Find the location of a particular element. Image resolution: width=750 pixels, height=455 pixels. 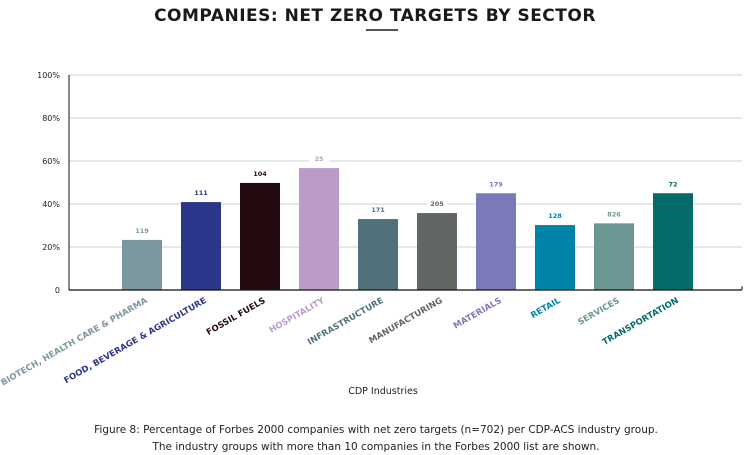

data-label: 171 is located at coordinates (378, 210).